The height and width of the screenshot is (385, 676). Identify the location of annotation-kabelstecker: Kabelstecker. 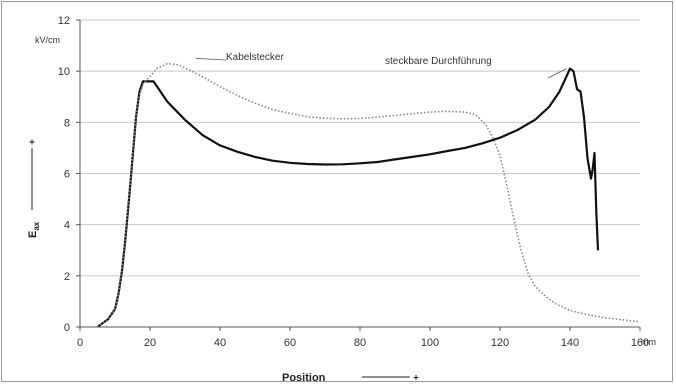
(255, 57).